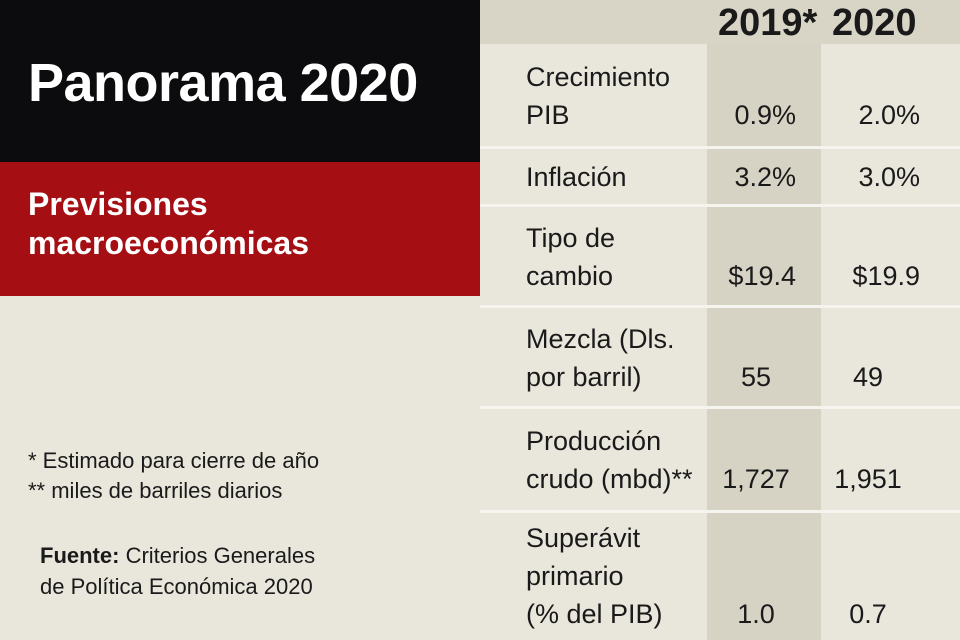 The image size is (960, 640). What do you see at coordinates (155, 490) in the screenshot?
I see `footnote-units: ** miles de barriles diarios` at bounding box center [155, 490].